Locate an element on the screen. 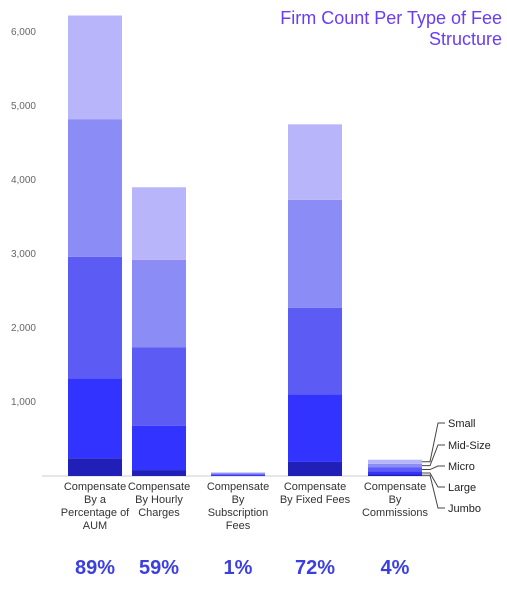 The image size is (507, 590). category-label: AUM is located at coordinates (95, 526).